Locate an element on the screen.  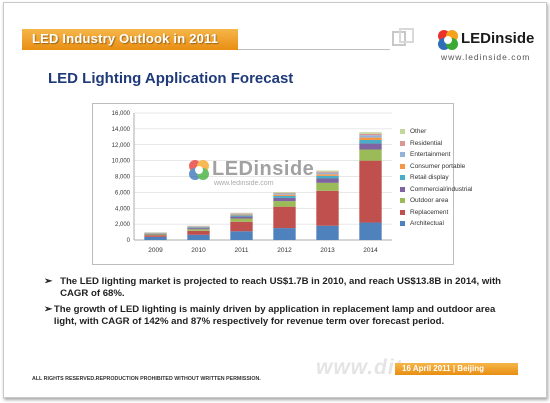
legend-label: Retail display is located at coordinates (429, 178).